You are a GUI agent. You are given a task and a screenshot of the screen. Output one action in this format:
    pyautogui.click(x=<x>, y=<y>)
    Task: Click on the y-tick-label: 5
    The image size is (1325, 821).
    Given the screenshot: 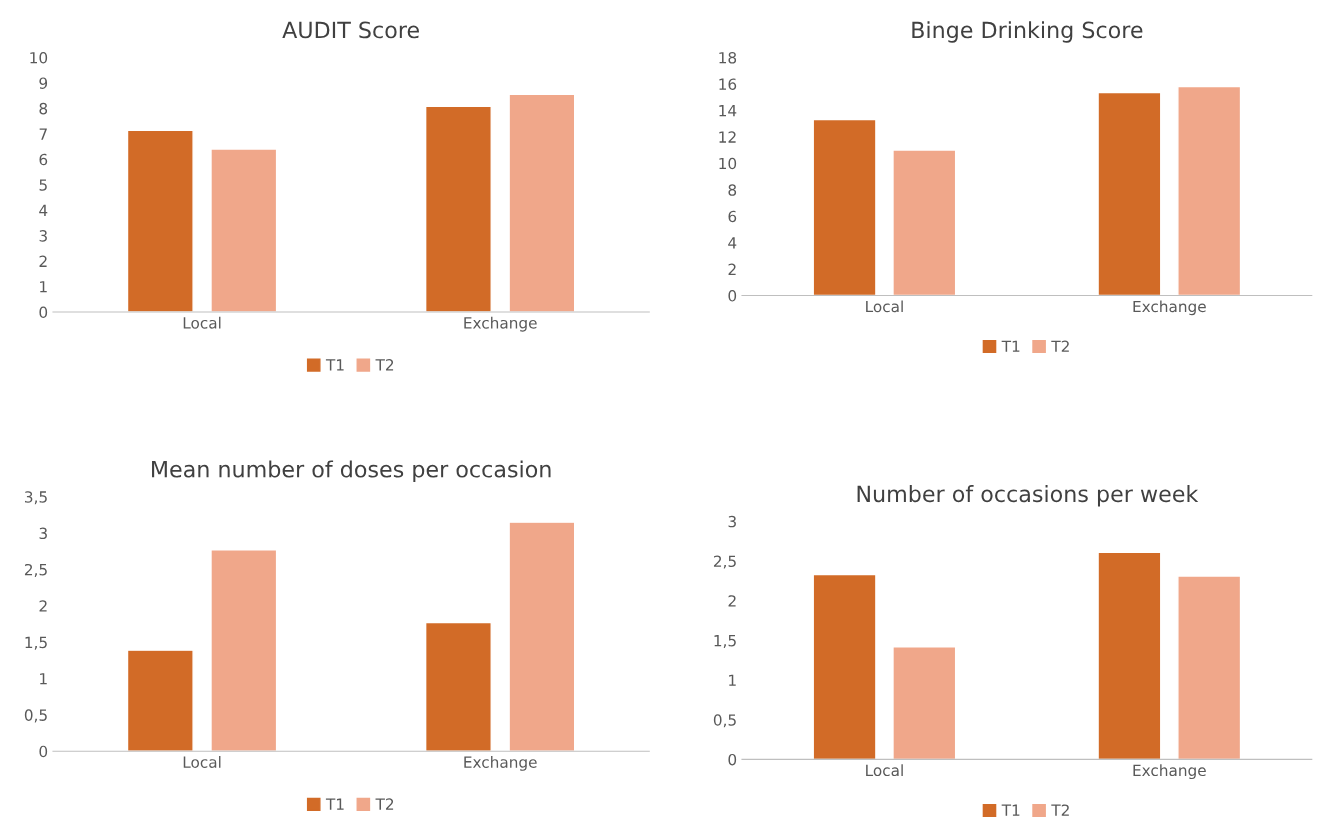 What is the action you would take?
    pyautogui.click(x=43, y=185)
    